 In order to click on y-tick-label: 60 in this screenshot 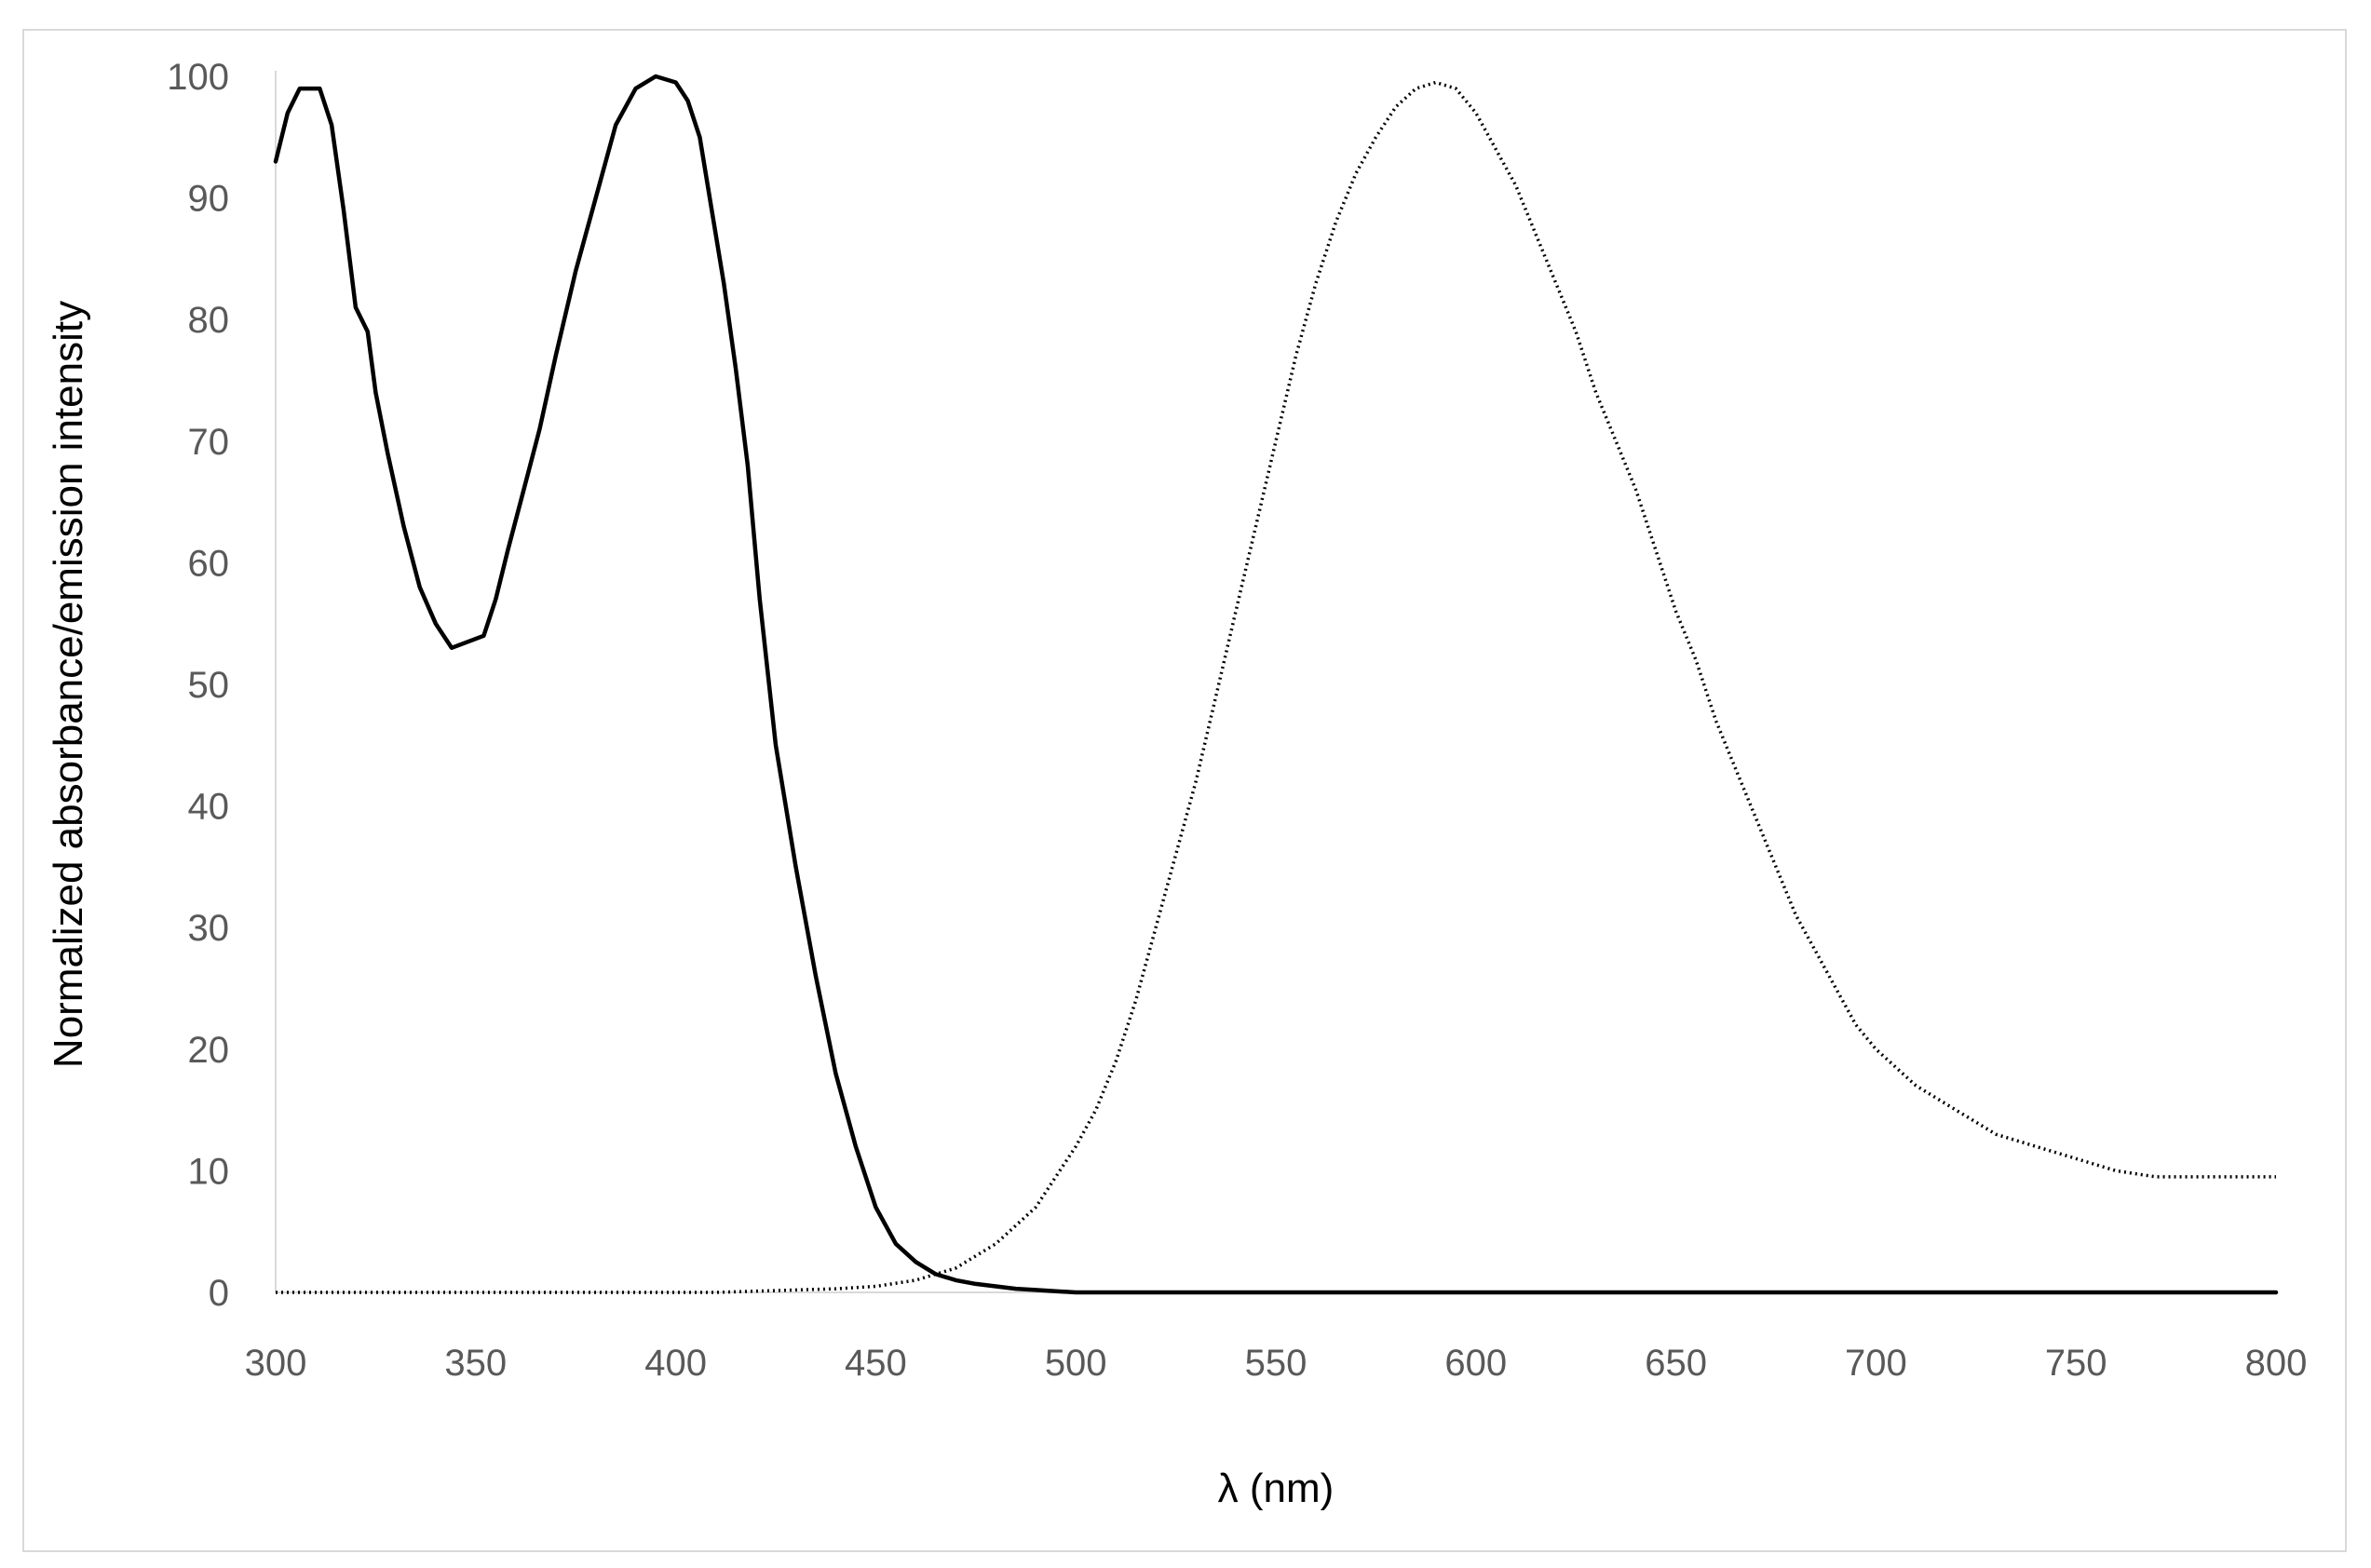, I will do `click(209, 563)`.